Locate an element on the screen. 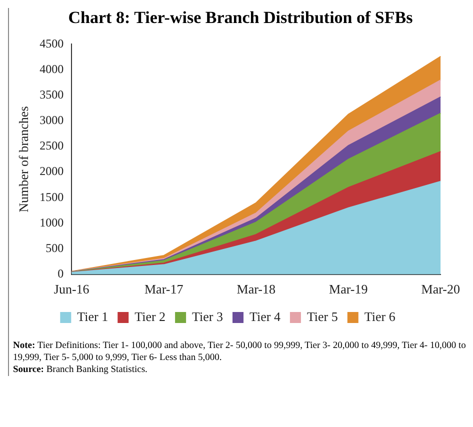 The height and width of the screenshot is (427, 473). y-axis-title: Number of branches is located at coordinates (24, 159).